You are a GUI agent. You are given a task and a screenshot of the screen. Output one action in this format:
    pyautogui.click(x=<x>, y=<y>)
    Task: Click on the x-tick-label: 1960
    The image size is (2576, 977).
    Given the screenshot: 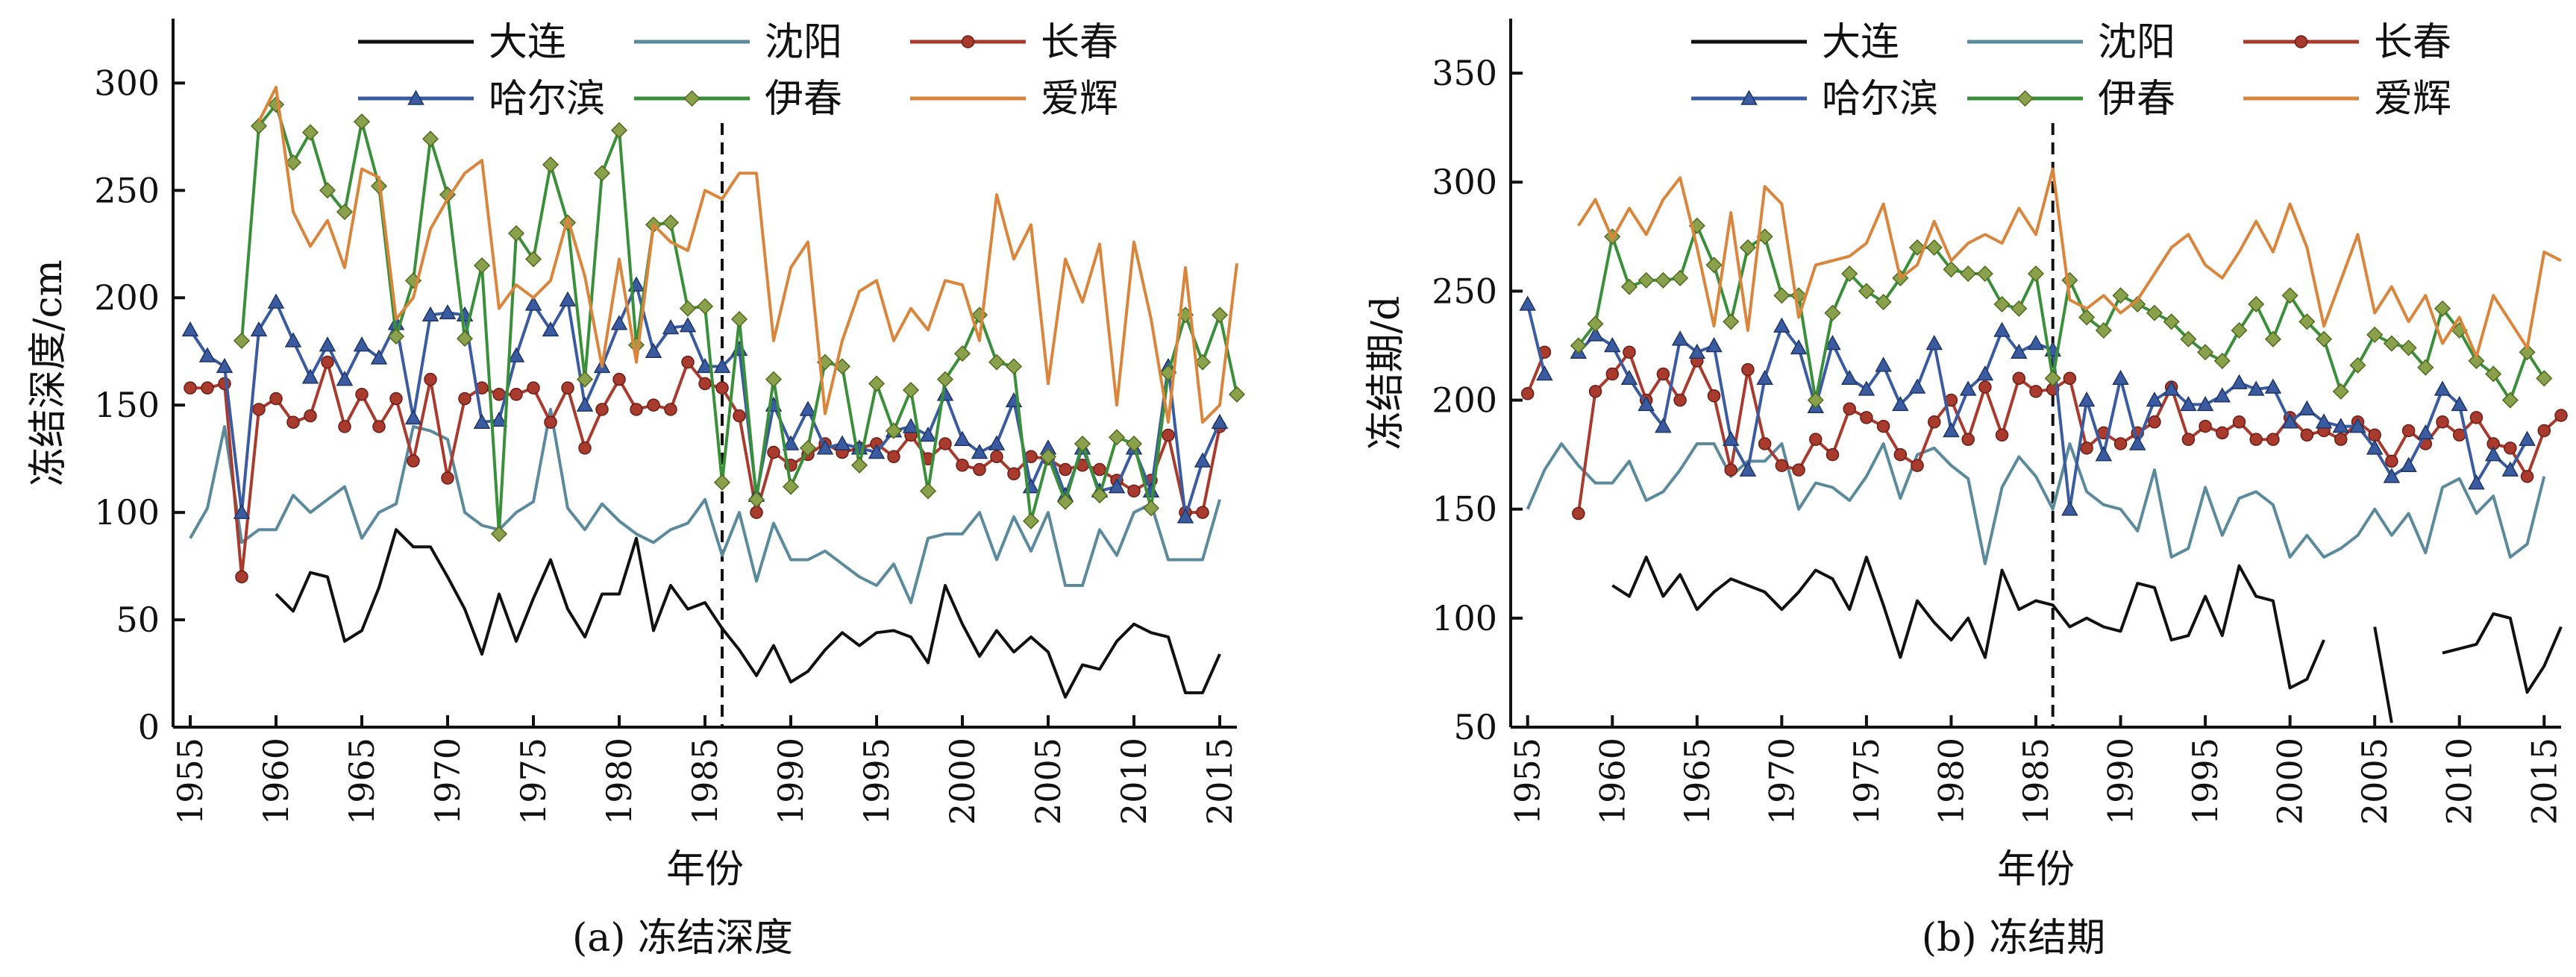 What is the action you would take?
    pyautogui.click(x=1612, y=782)
    